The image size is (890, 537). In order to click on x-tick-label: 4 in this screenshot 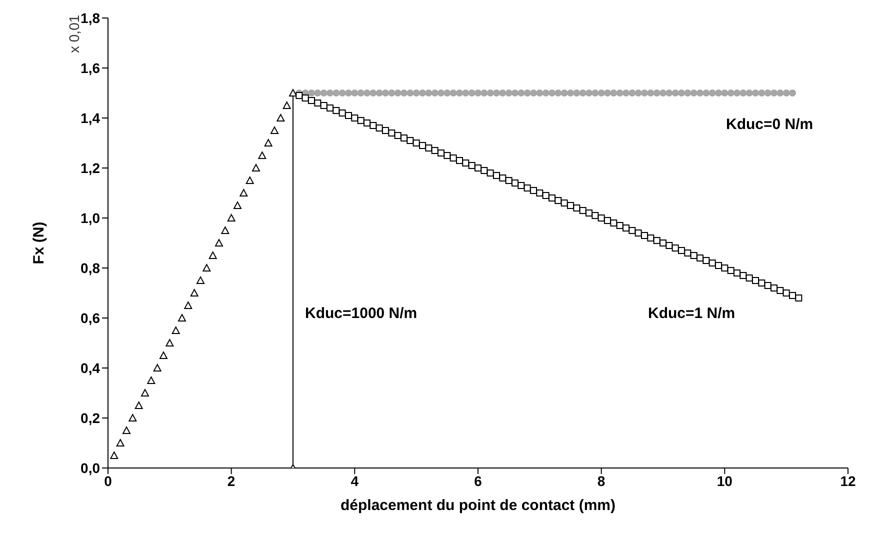, I will do `click(354, 480)`.